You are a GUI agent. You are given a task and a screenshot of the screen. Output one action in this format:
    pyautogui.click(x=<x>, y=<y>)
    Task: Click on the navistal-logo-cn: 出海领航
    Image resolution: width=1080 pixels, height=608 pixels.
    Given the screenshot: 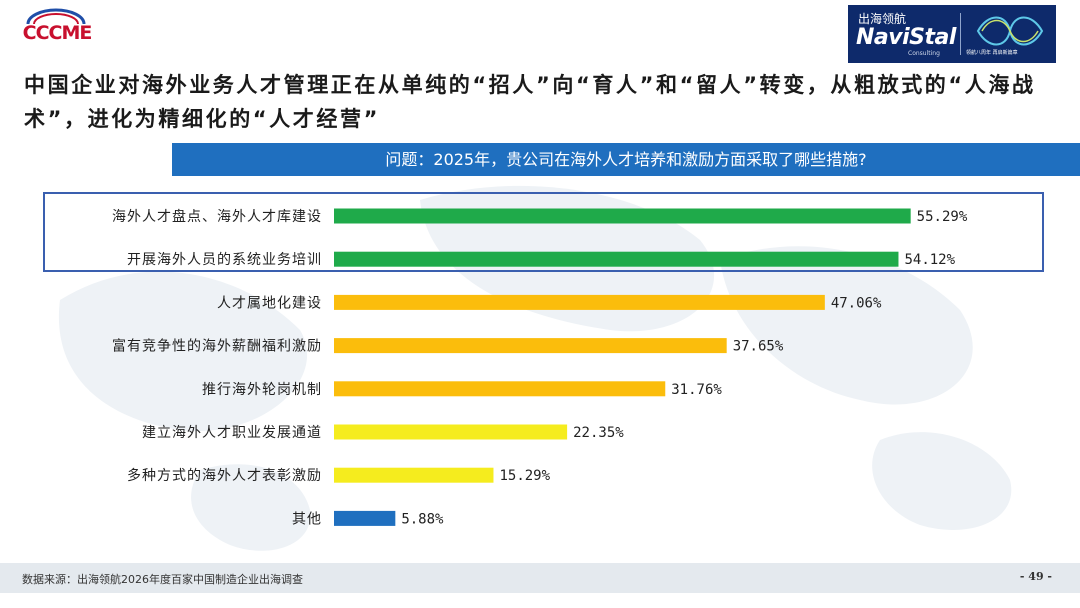 What is the action you would take?
    pyautogui.click(x=882, y=19)
    